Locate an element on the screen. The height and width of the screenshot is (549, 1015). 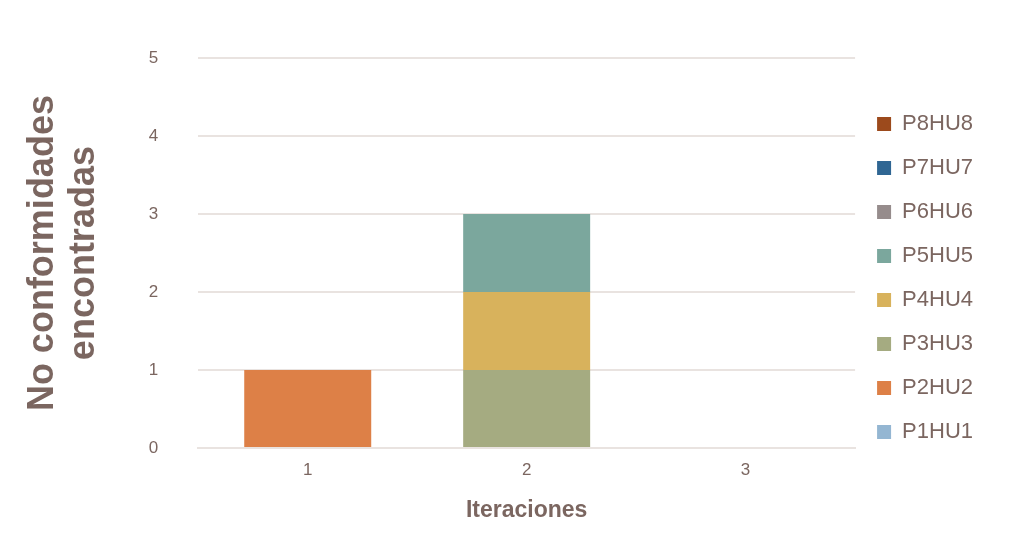
y-tick-label: 0 is located at coordinates (153, 447).